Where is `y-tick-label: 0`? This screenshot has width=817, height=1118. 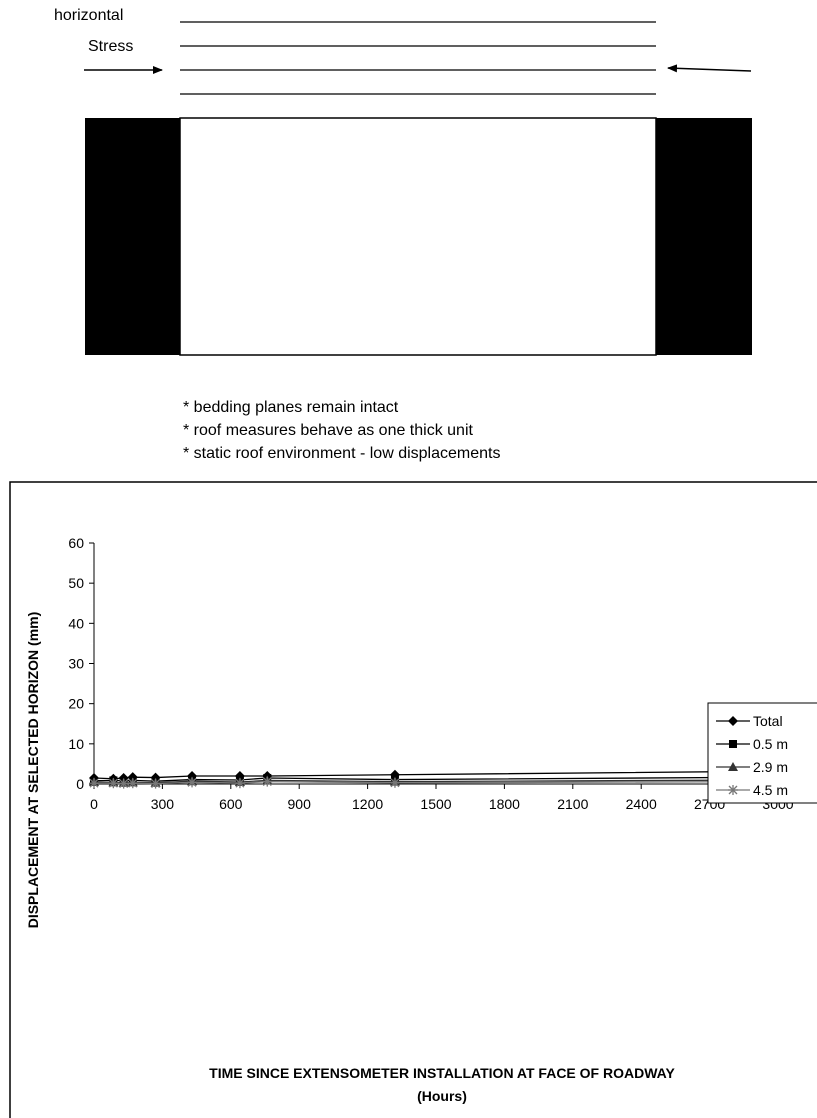 y-tick-label: 0 is located at coordinates (80, 784).